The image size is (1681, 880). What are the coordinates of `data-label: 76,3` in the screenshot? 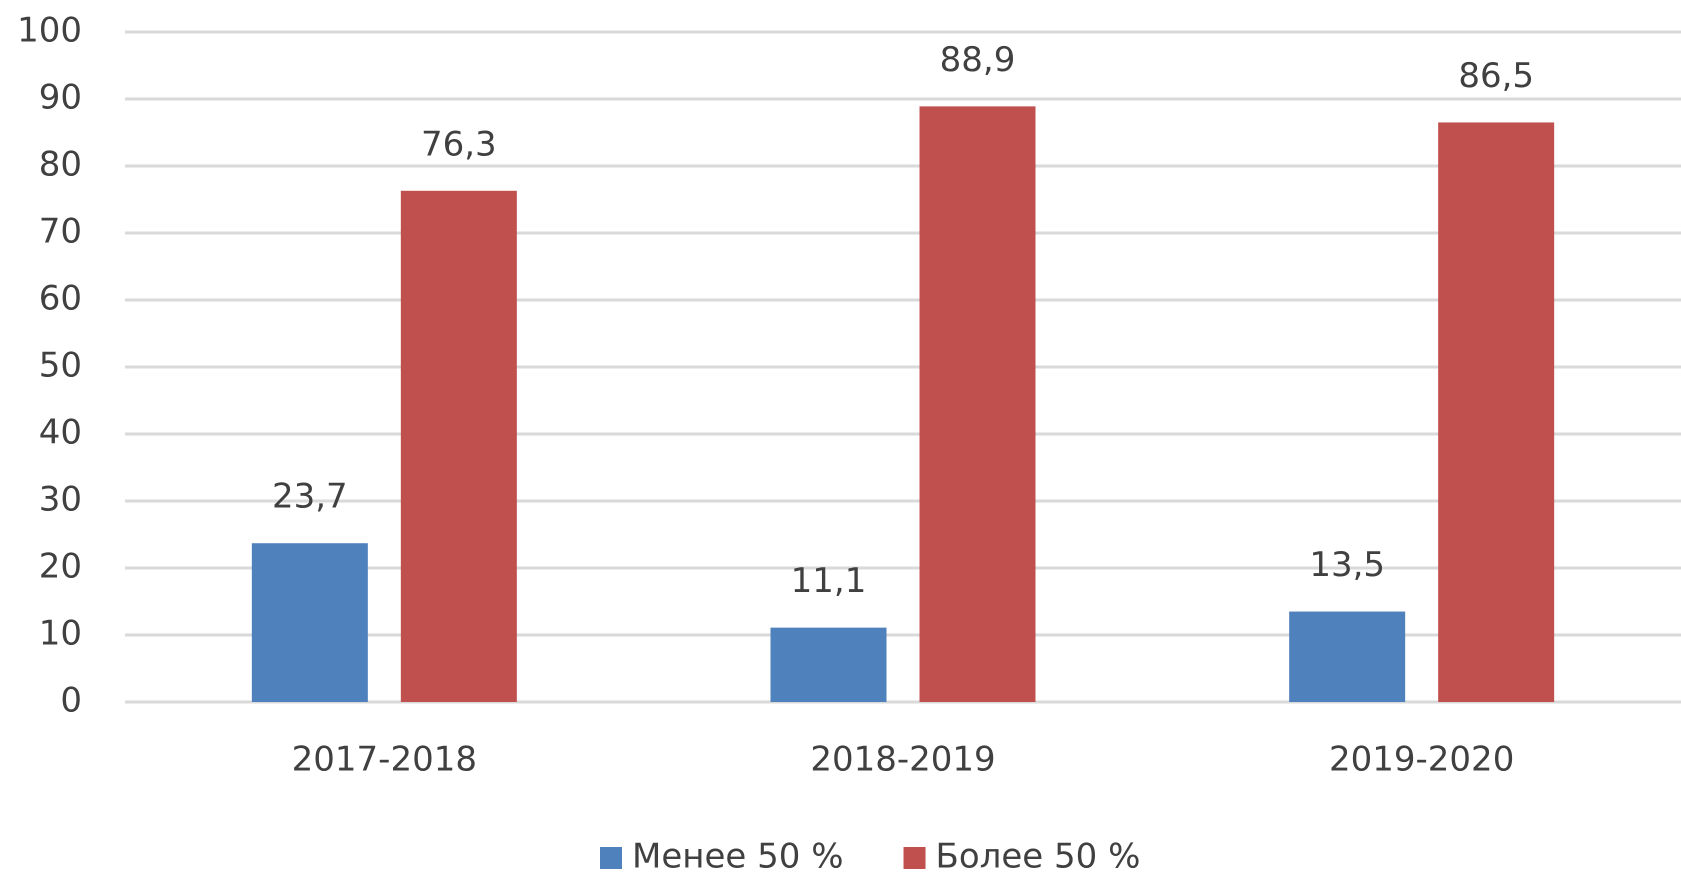 It's located at (459, 144).